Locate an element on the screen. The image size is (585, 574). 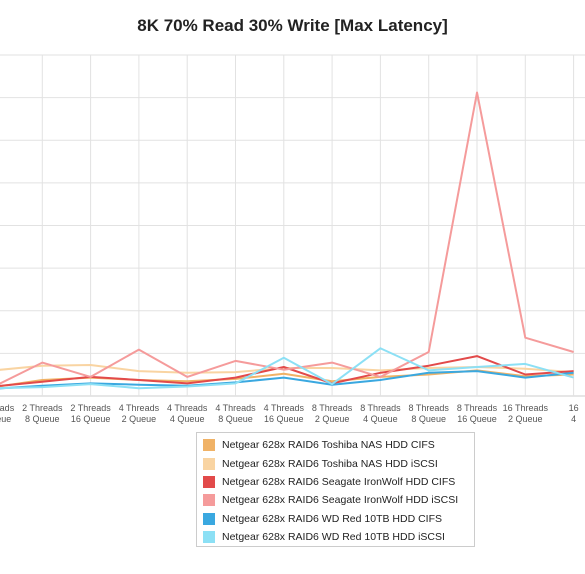
x-tick-label: 16 4 is located at coordinates (574, 413).